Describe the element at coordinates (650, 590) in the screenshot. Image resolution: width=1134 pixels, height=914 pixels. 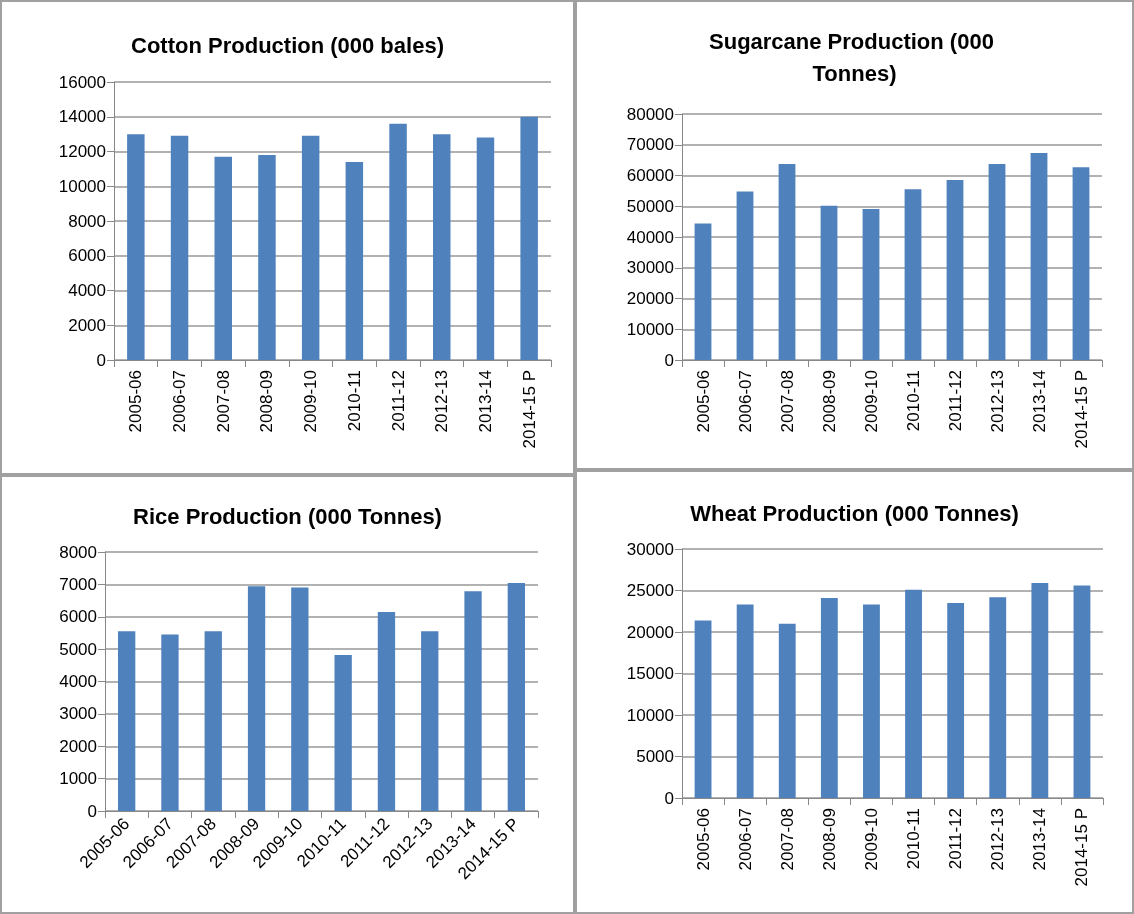
I see `y-tick-label: 25000` at that location.